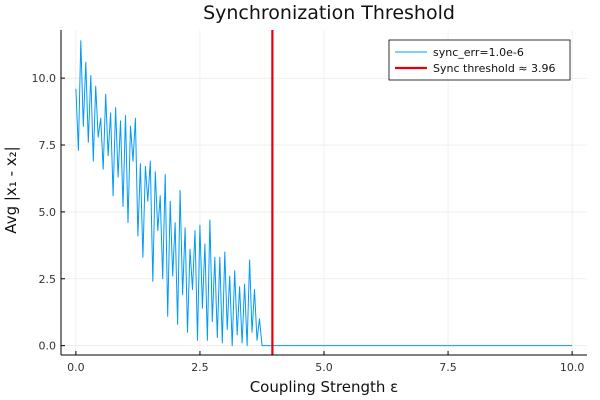  I want to click on y-axis-label: Avg |x₁ - x₂|, so click(11, 189).